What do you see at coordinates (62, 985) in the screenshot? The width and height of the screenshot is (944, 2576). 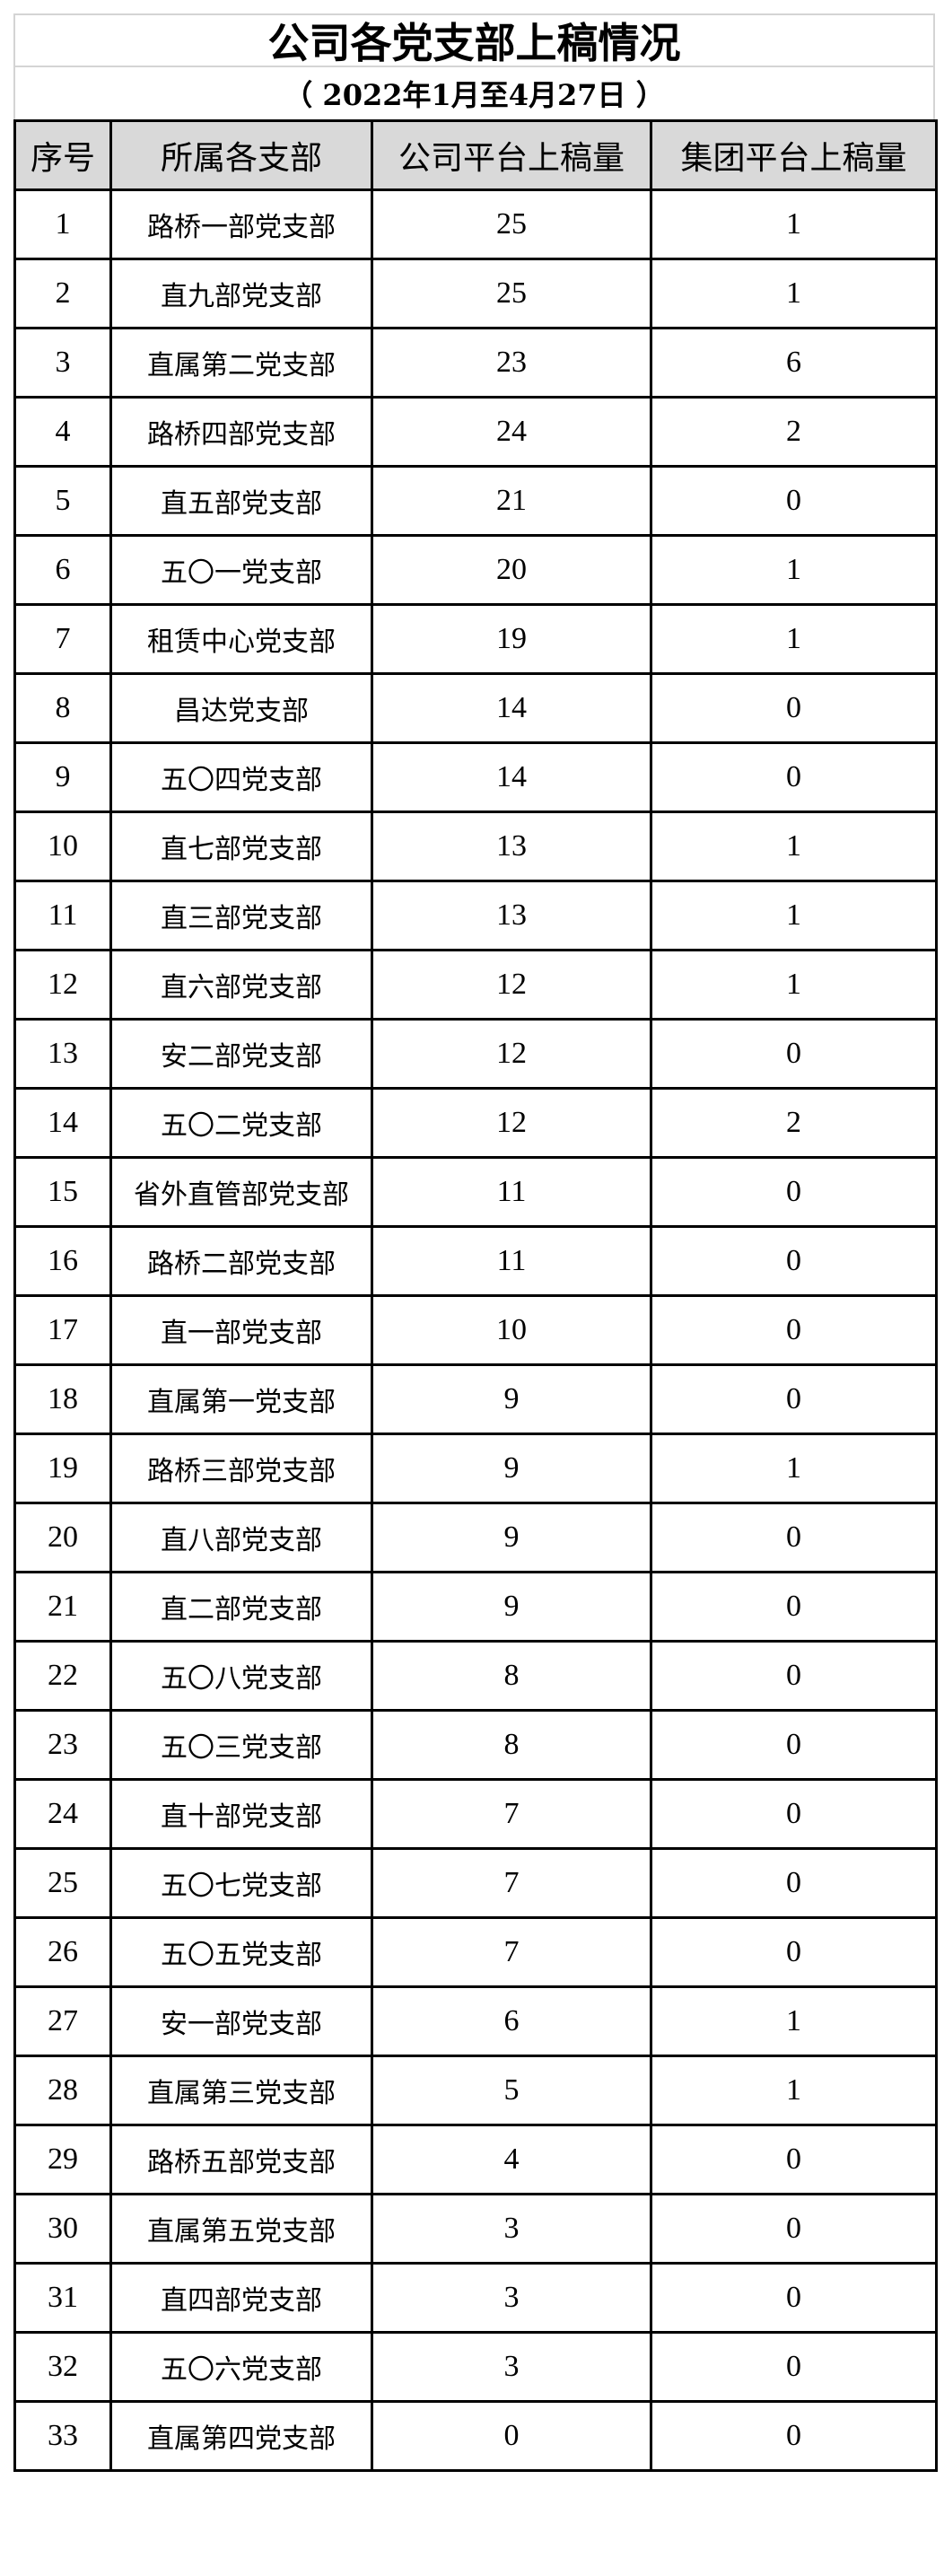 I see `row-index: 12` at bounding box center [62, 985].